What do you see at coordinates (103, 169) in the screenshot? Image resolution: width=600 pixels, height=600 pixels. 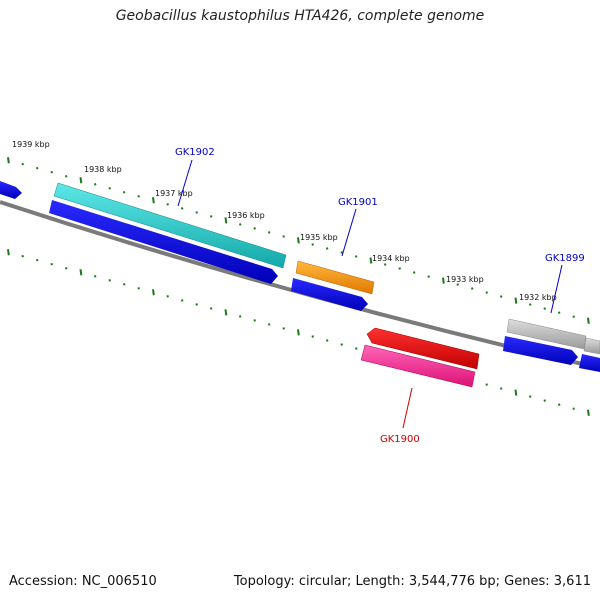 I see `ruler-label: 1938 kbp` at bounding box center [103, 169].